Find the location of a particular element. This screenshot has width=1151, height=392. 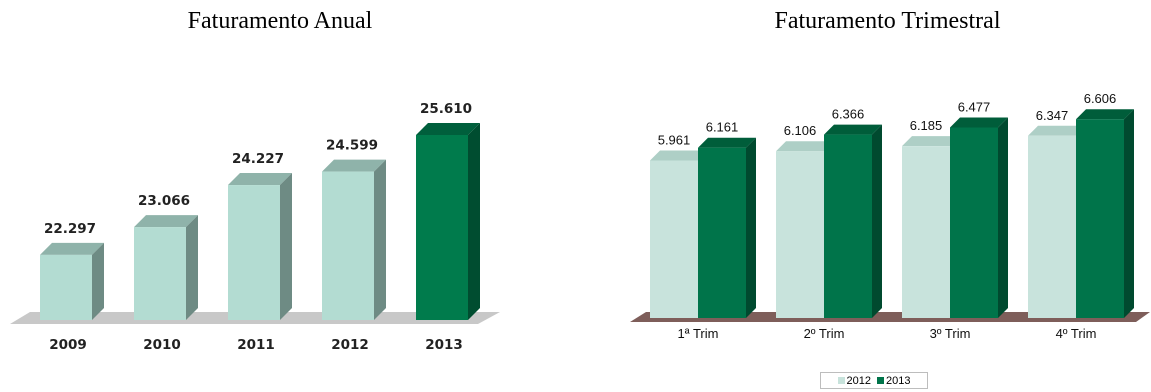

quarterly-bar-2012-q3-top is located at coordinates (931, 141).